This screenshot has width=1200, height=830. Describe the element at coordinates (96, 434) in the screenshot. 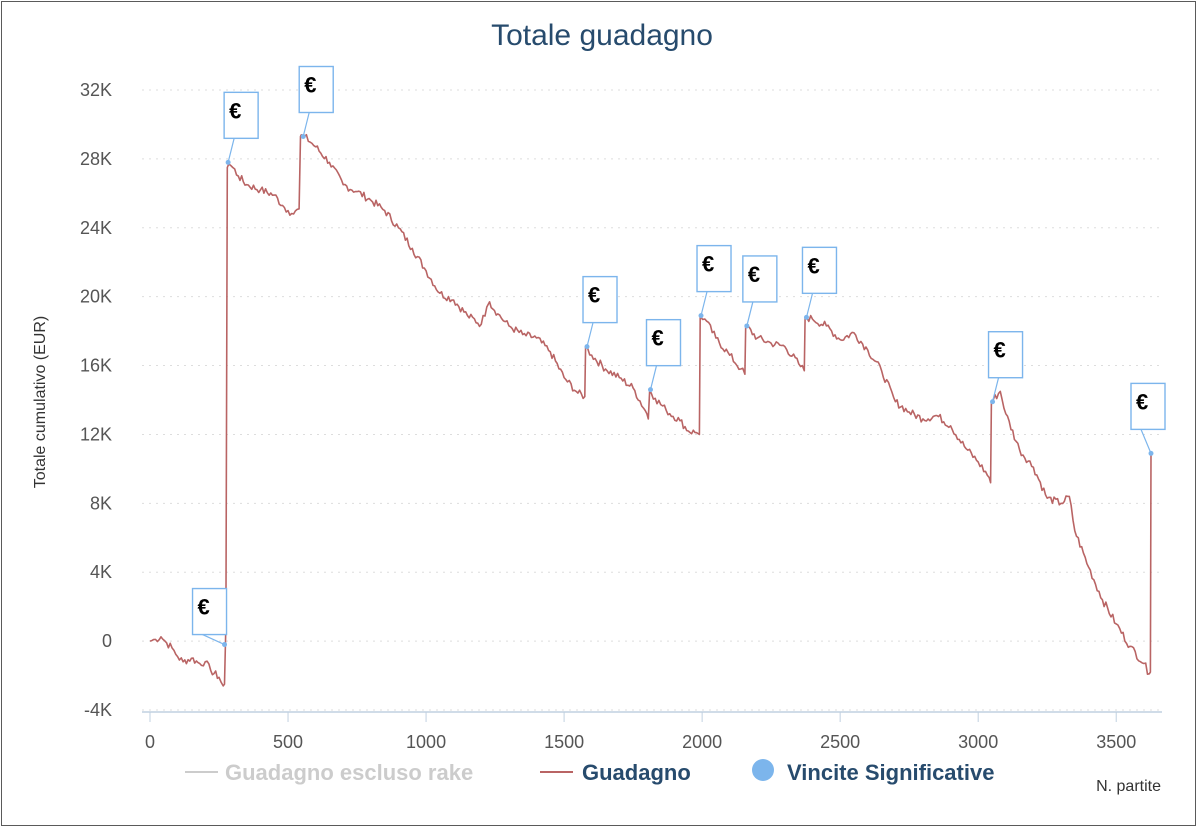

I see `y-tick-label: 12K` at that location.